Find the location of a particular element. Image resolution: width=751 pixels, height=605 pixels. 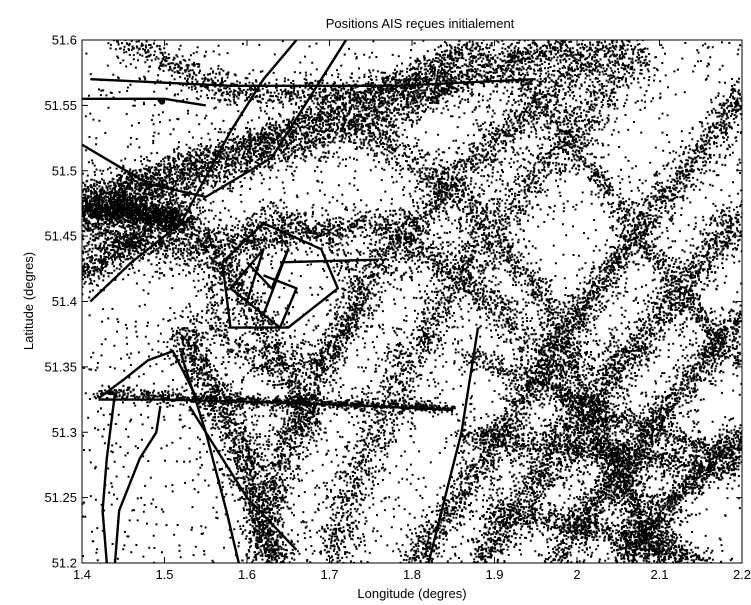

x-tick-label: 2 is located at coordinates (576, 574).